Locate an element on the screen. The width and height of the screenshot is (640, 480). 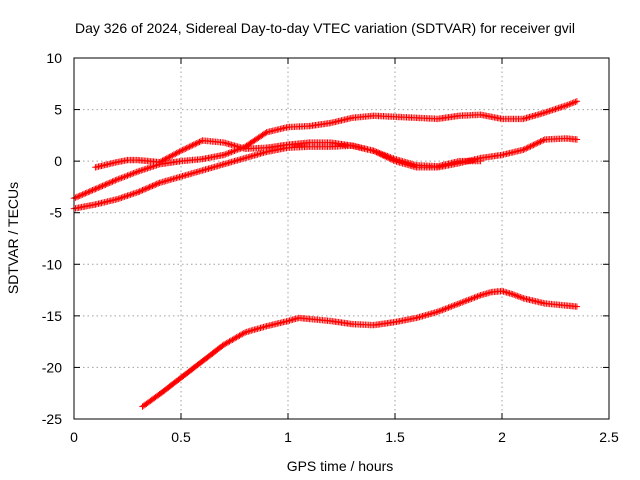
x-tick-label: 1.5 is located at coordinates (395, 437).